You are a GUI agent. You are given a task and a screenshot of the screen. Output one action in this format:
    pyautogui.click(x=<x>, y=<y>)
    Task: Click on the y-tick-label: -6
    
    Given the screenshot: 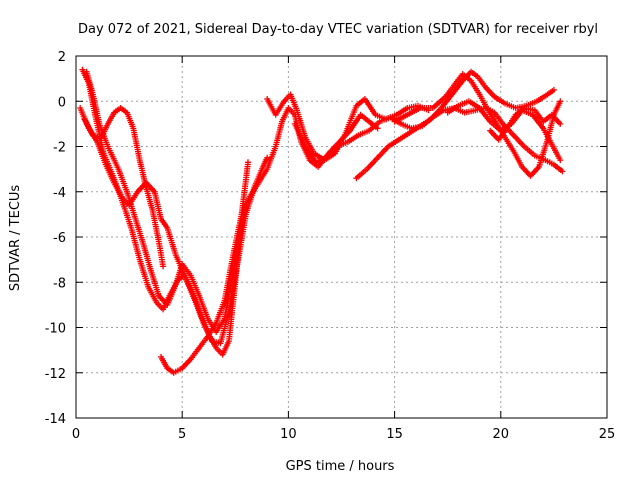 What is the action you would take?
    pyautogui.click(x=59, y=238)
    